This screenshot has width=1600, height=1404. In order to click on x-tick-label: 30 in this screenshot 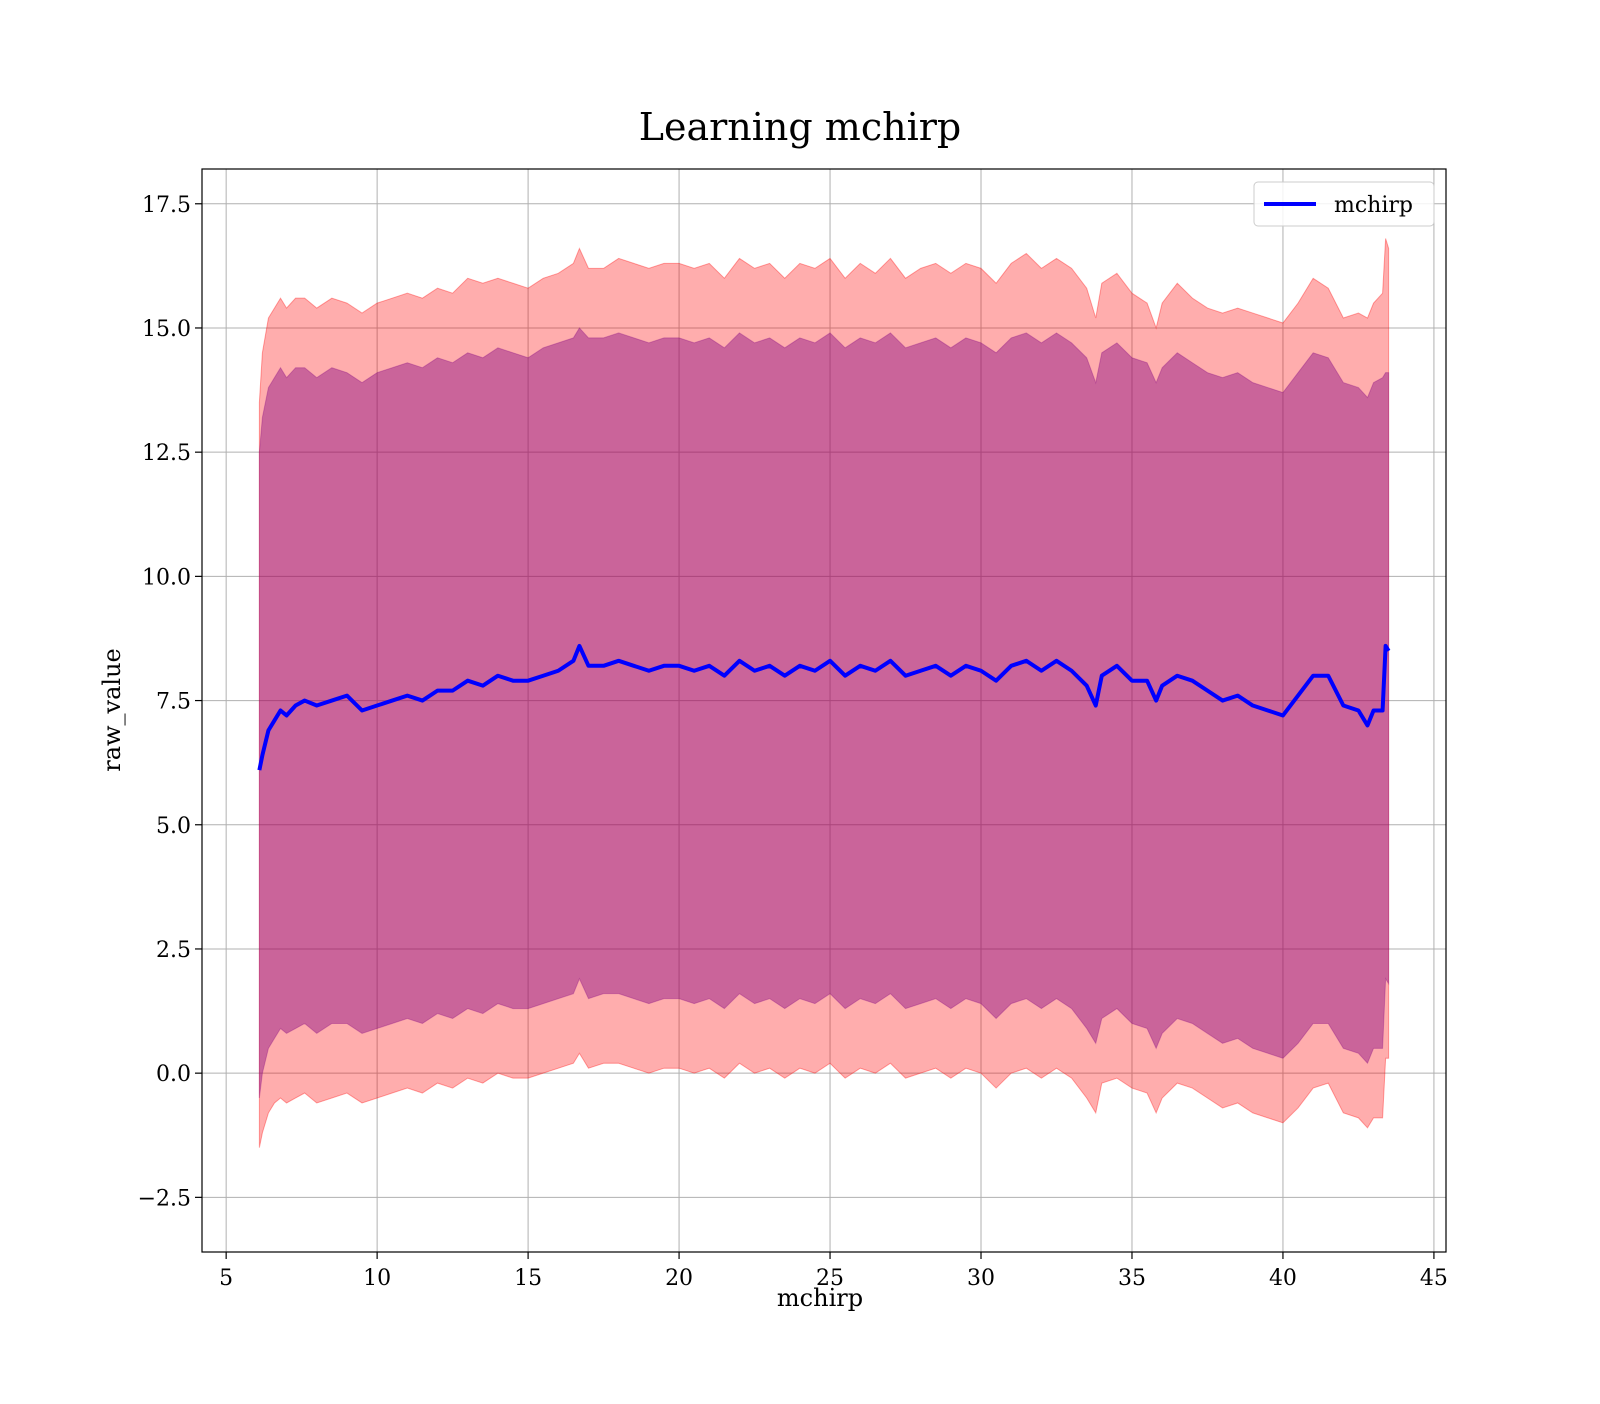, I will do `click(981, 1278)`.